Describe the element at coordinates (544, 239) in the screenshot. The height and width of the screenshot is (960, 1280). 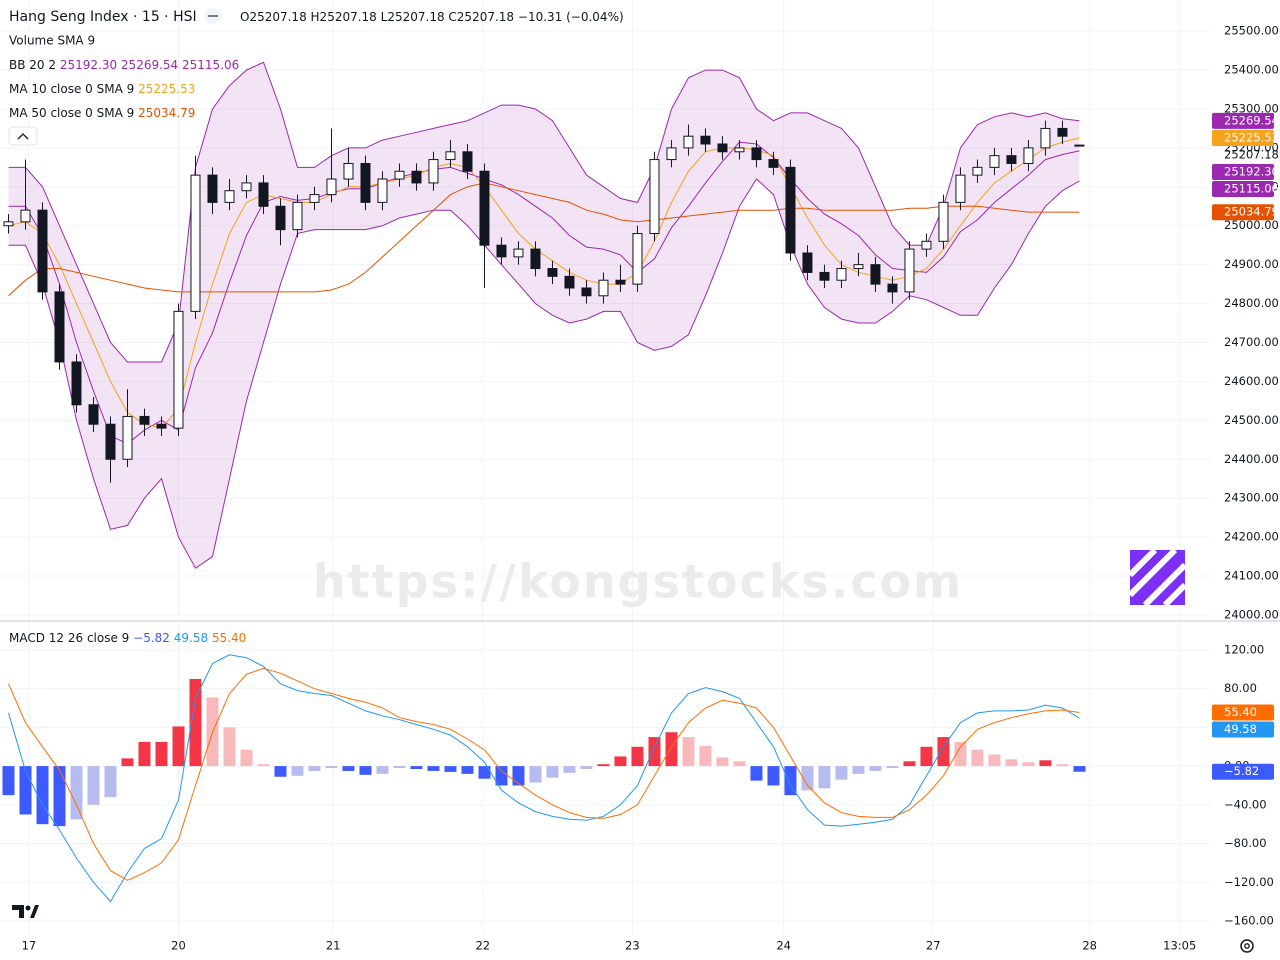
I see `moving-average` at that location.